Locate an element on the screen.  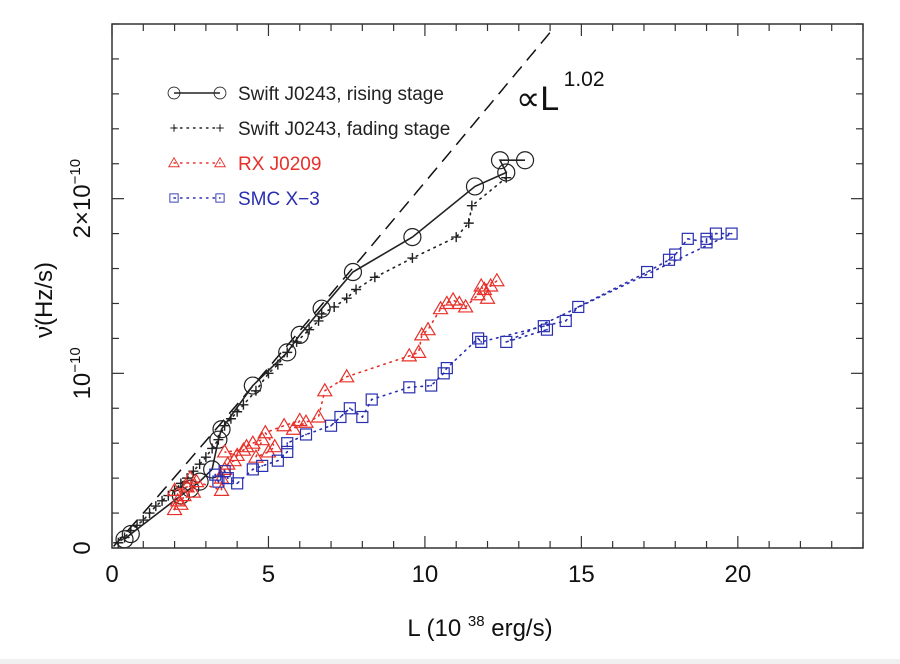
square-icon is located at coordinates (220, 198).